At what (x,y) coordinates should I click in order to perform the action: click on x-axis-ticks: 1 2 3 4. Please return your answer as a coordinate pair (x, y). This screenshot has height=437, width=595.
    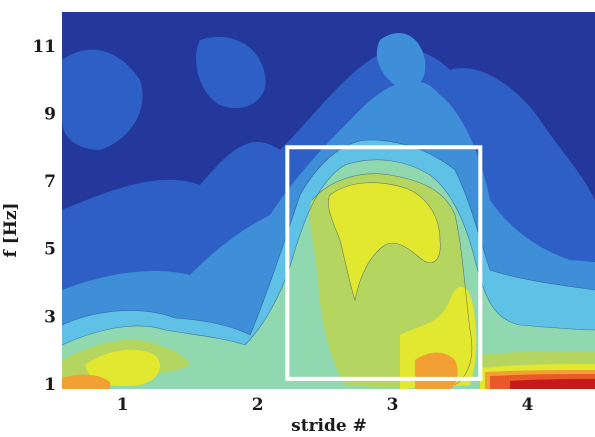
    Looking at the image, I should click on (325, 405).